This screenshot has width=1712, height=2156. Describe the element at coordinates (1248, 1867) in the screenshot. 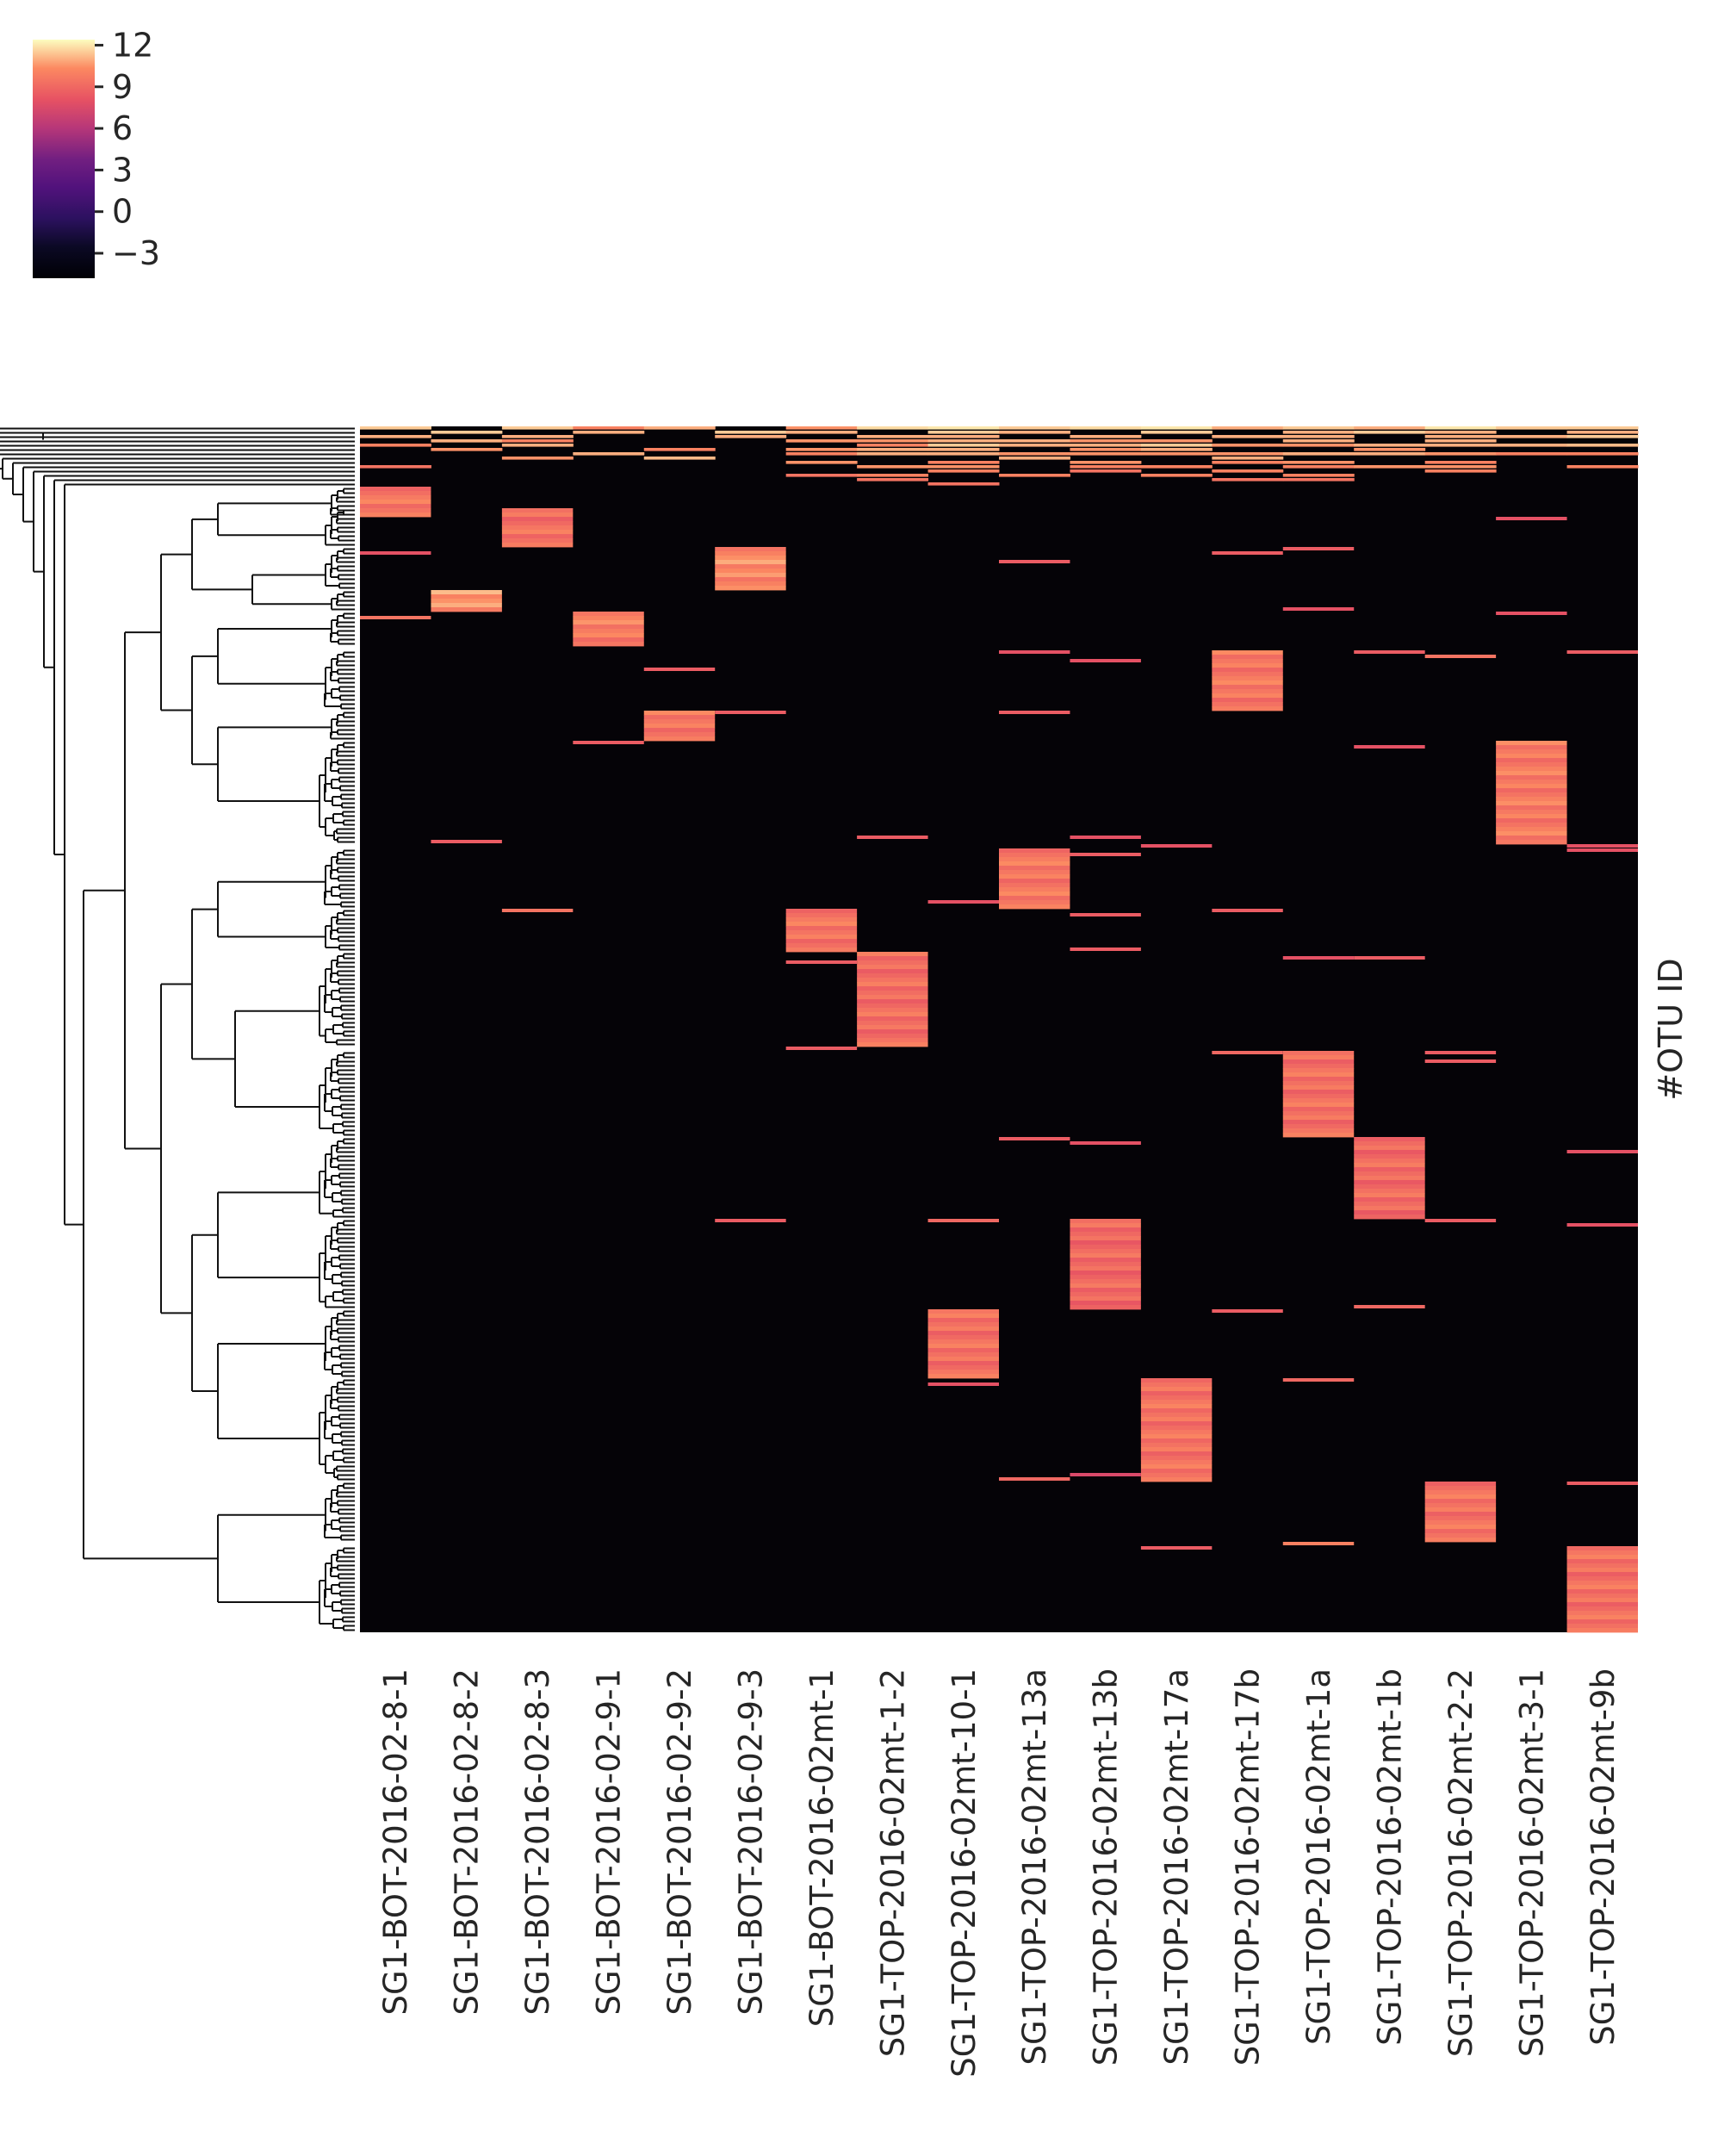

I see `column-label: SG1-TOP-2016-02mt-17b` at that location.